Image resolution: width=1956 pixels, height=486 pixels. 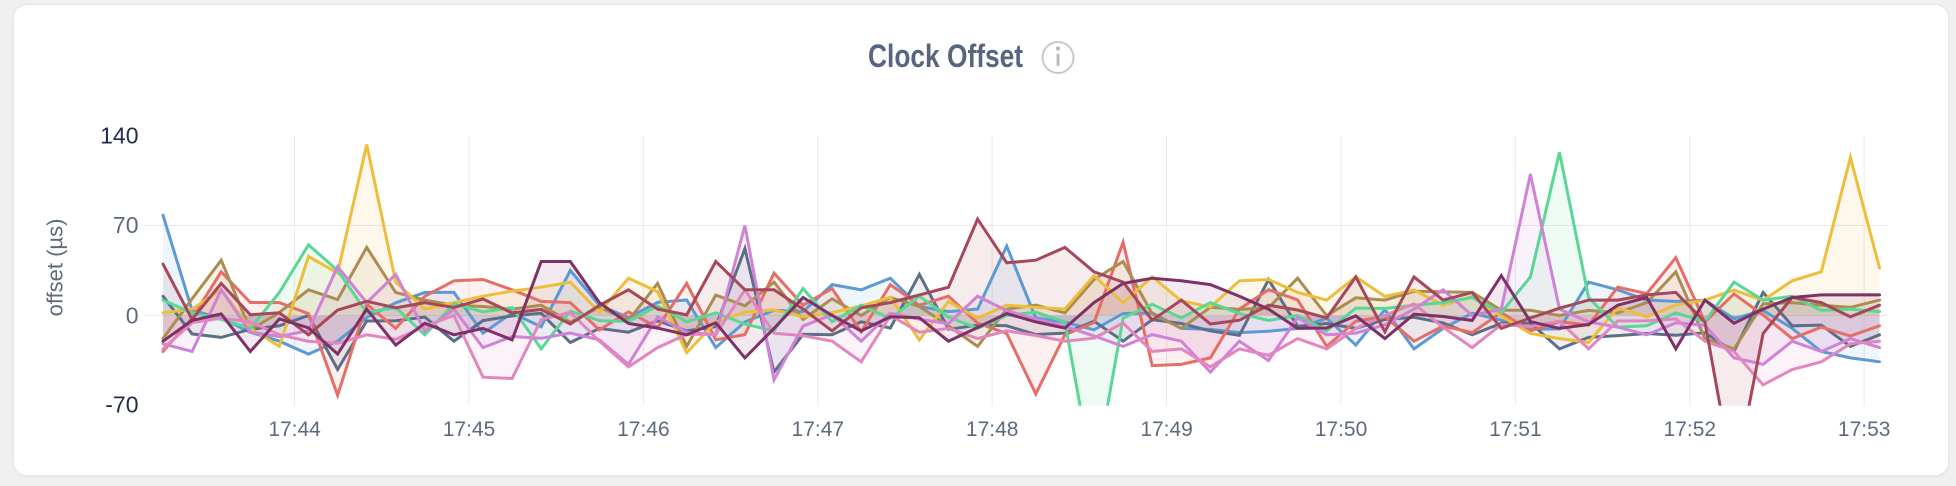 I want to click on svg-text: 140, so click(x=119, y=136).